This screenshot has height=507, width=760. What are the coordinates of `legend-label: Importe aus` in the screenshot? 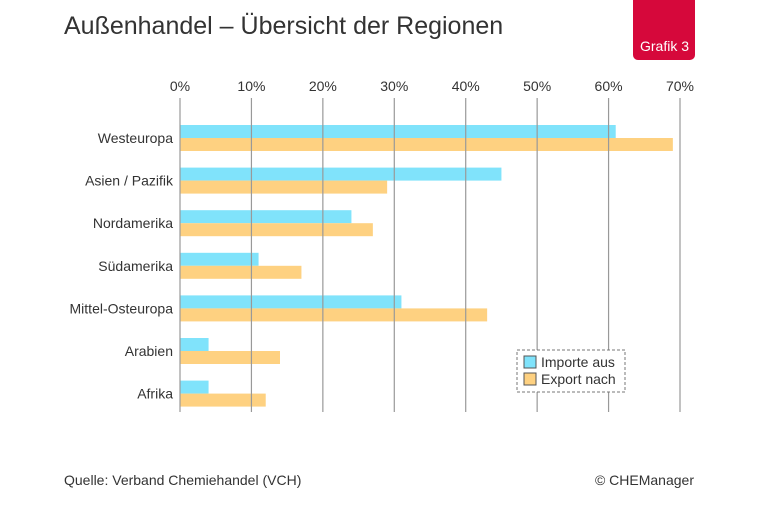 It's located at (578, 362).